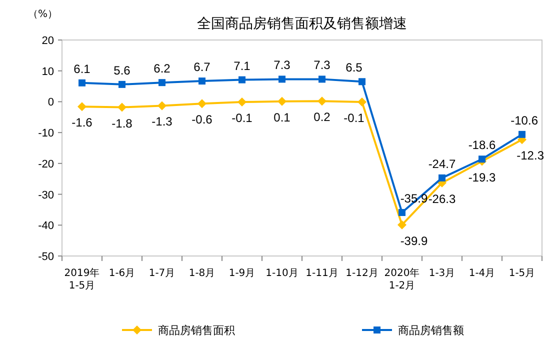 This screenshot has height=358, width=554. I want to click on data-label: -19.3, so click(482, 177).